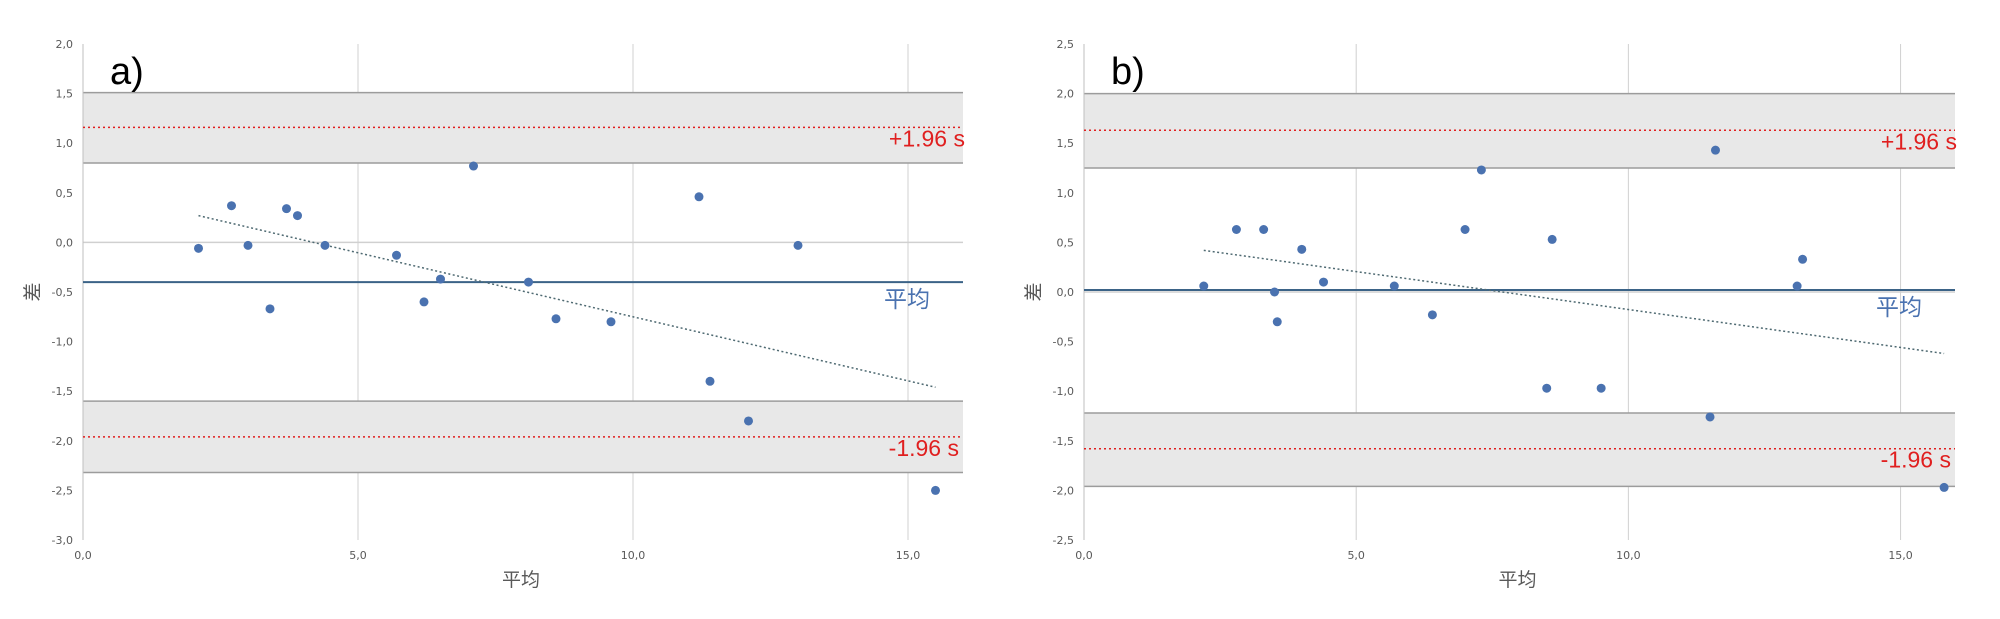  Describe the element at coordinates (127, 72) in the screenshot. I see `panel-label: a)` at that location.